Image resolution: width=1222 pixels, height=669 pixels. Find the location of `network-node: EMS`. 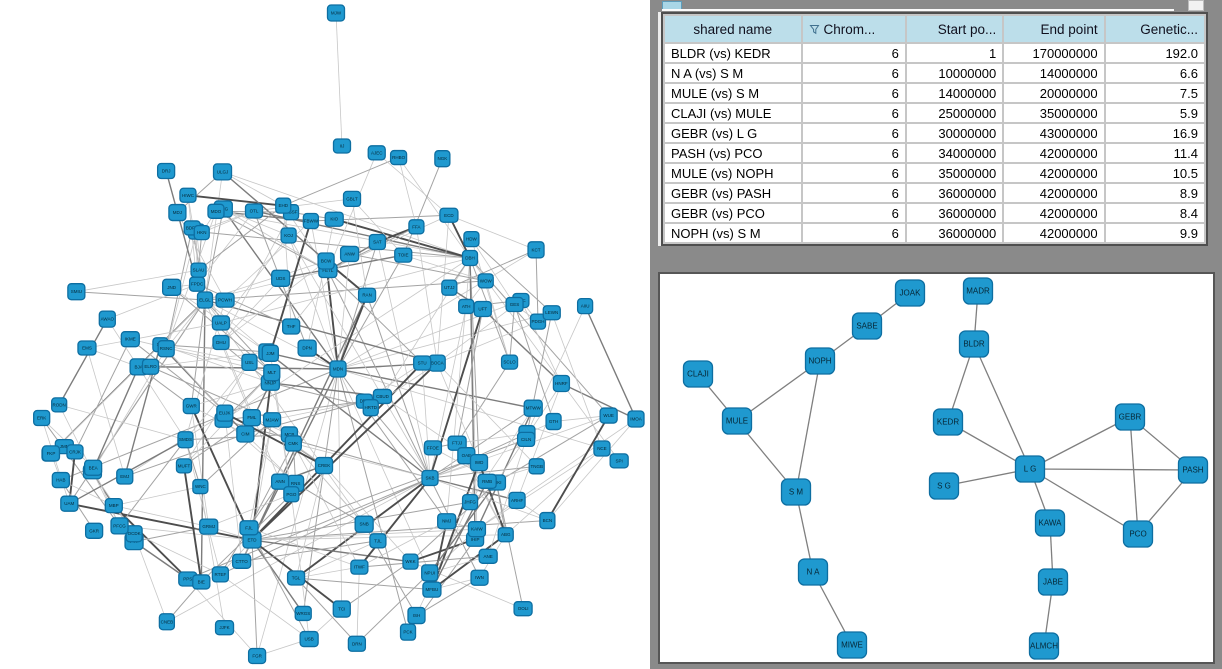

network-node: EMS is located at coordinates (87, 348).